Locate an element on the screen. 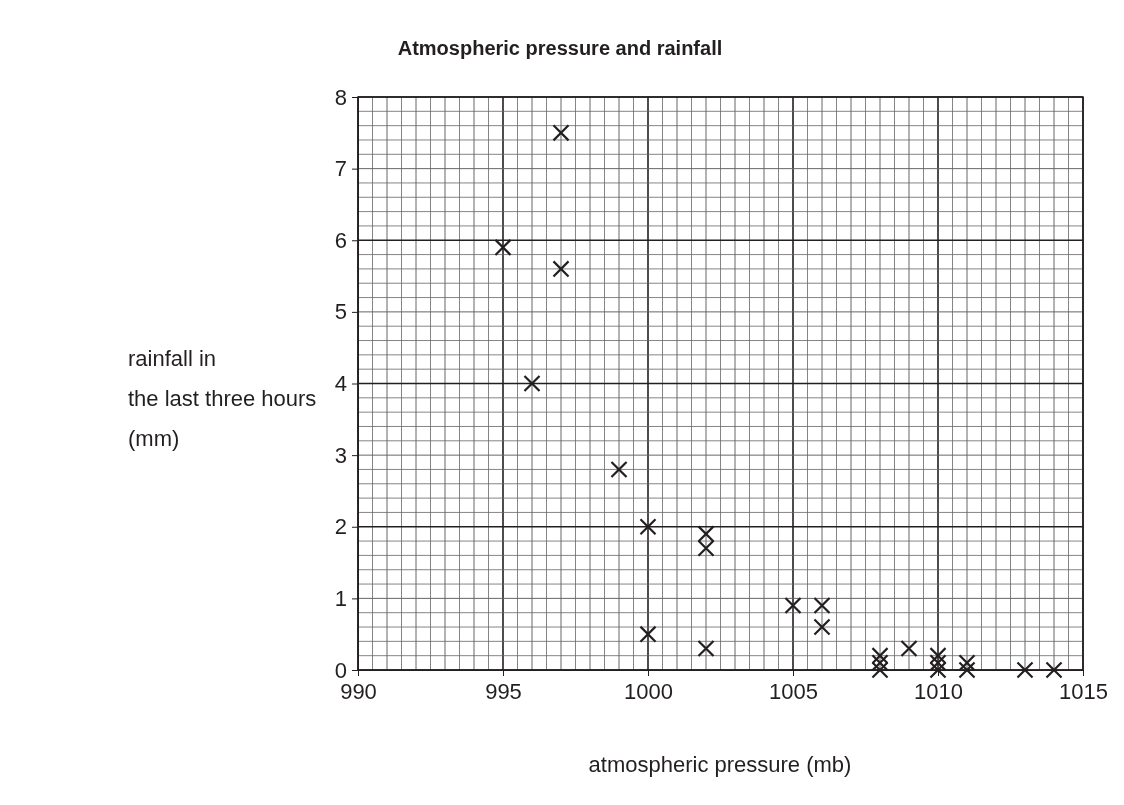  chart-title: Atmospheric pressure and rainfall is located at coordinates (560, 48).